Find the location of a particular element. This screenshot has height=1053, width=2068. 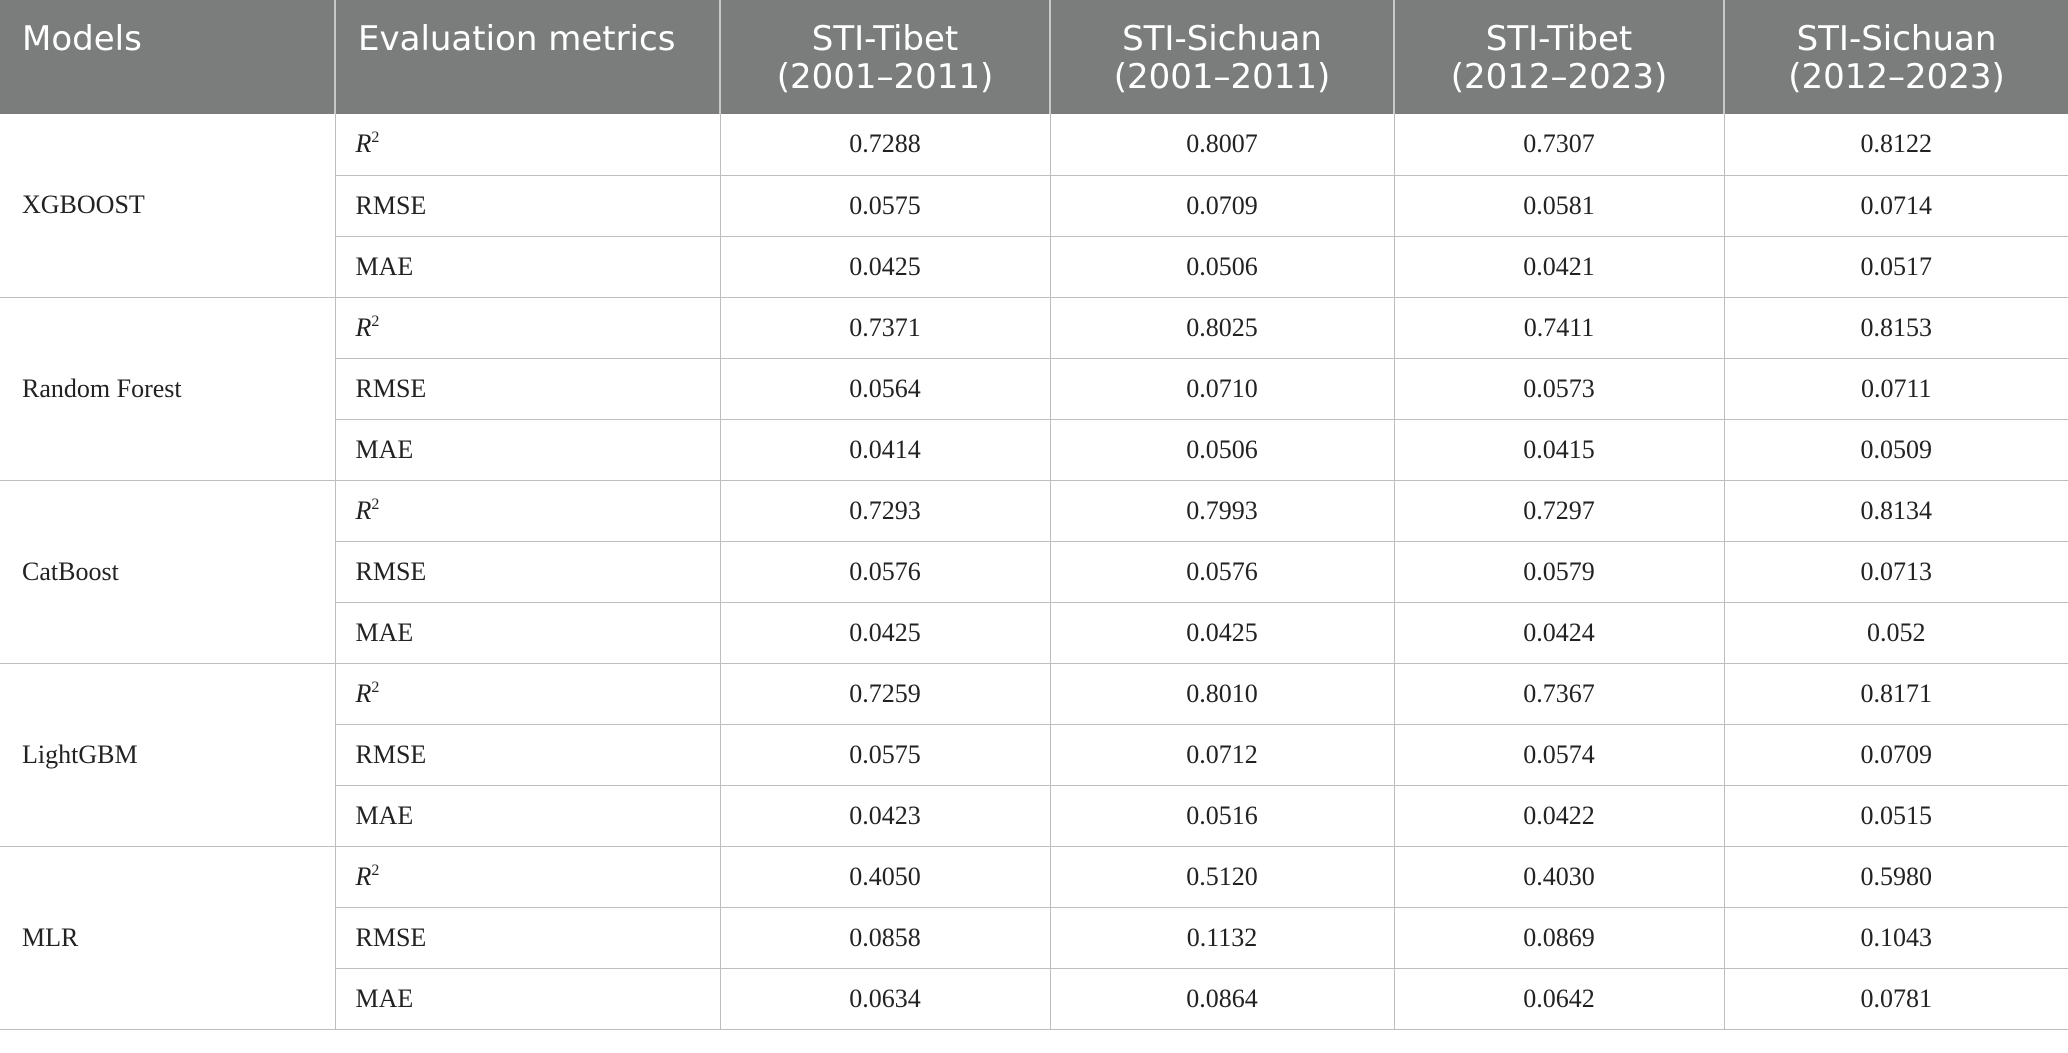

value-cell: 0.8010 is located at coordinates (1222, 693).